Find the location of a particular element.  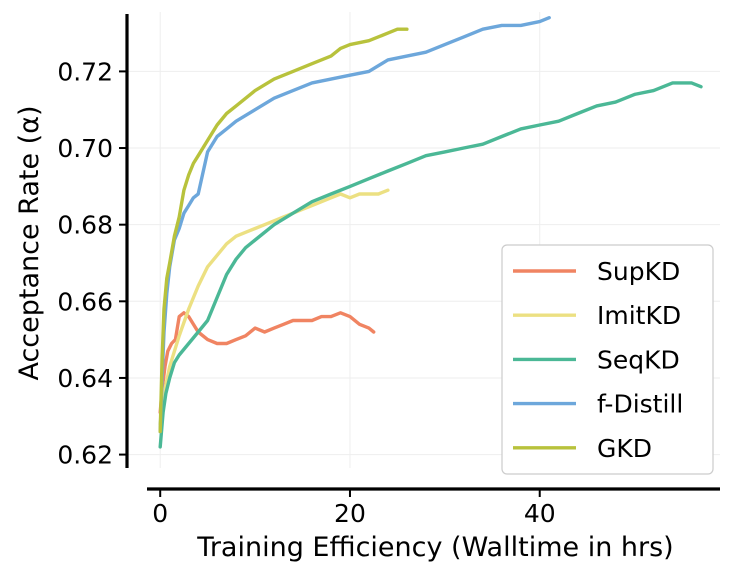

legend-label: SupKD is located at coordinates (638, 271).